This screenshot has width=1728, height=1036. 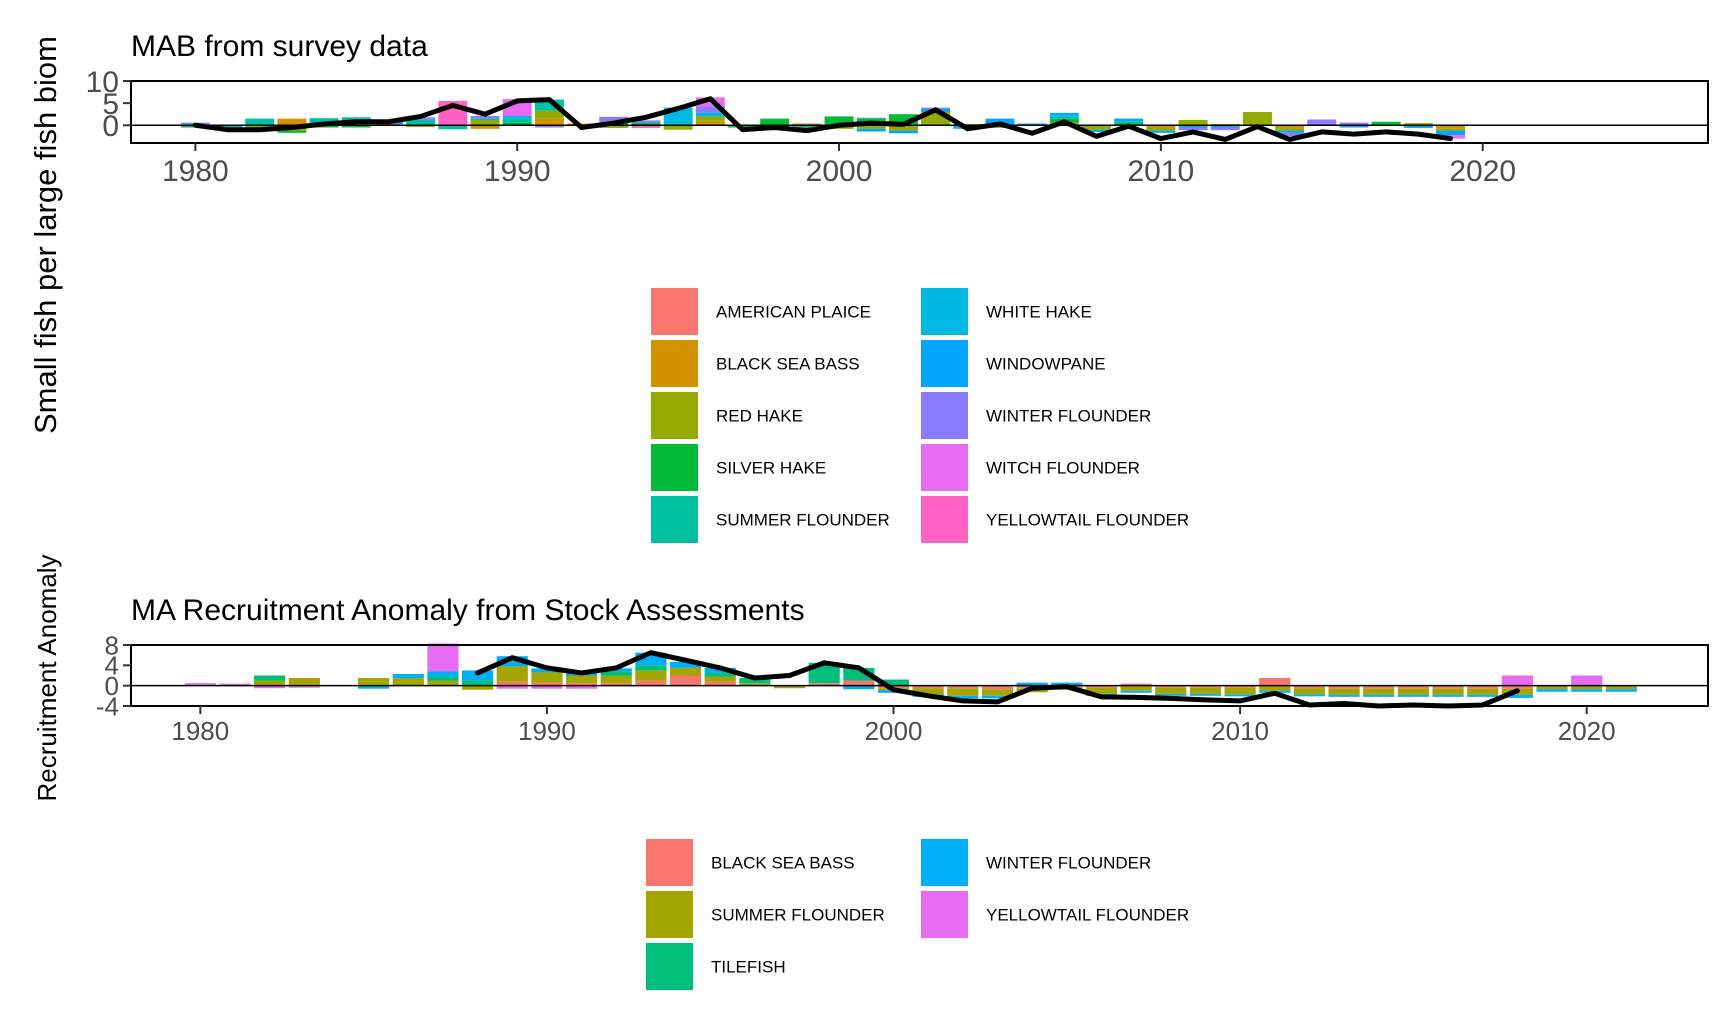 What do you see at coordinates (443, 657) in the screenshot?
I see `bar-yellowtail-flounder-1987` at bounding box center [443, 657].